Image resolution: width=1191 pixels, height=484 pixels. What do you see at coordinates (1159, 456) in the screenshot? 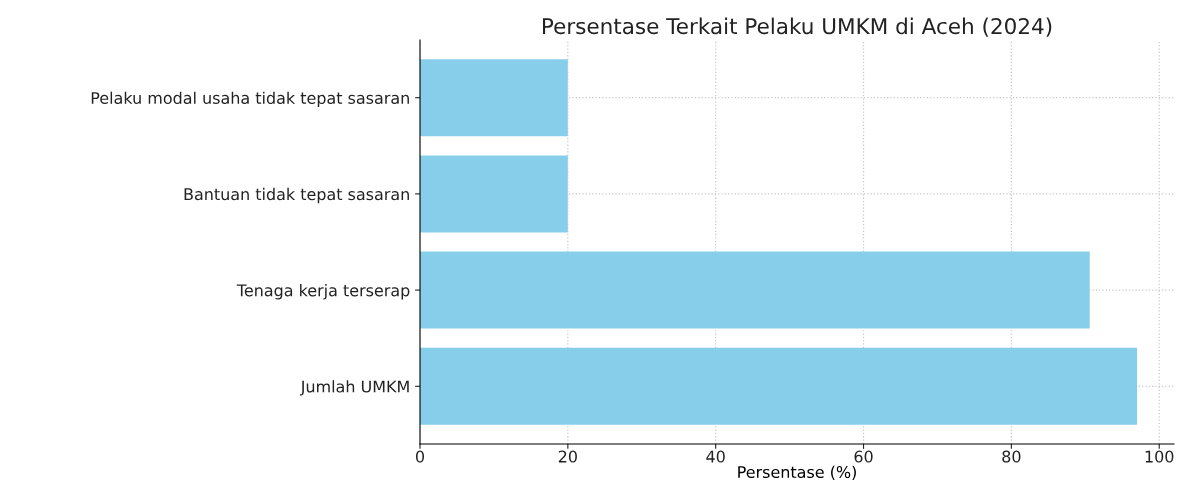
I see `x-tick-label: 100` at bounding box center [1159, 456].